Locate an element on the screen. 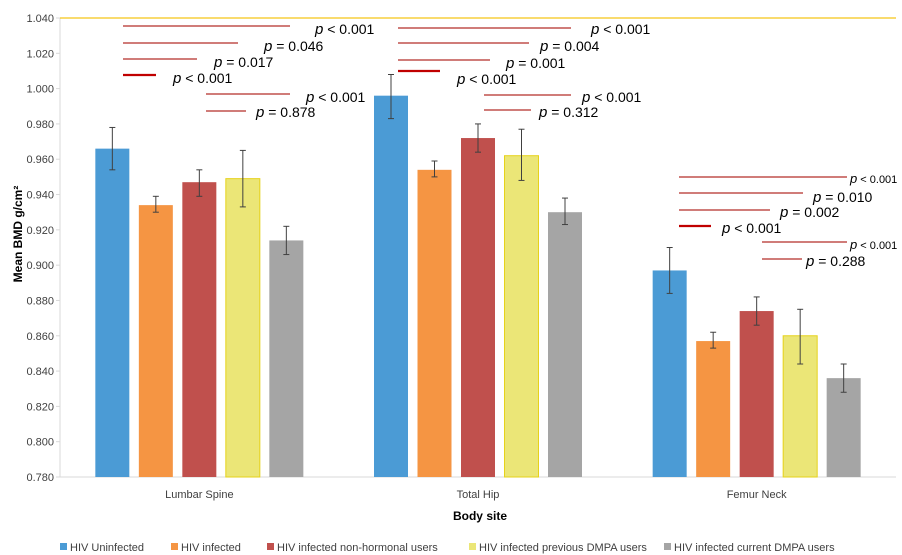  p-value-label: p = 0.017 is located at coordinates (243, 62).